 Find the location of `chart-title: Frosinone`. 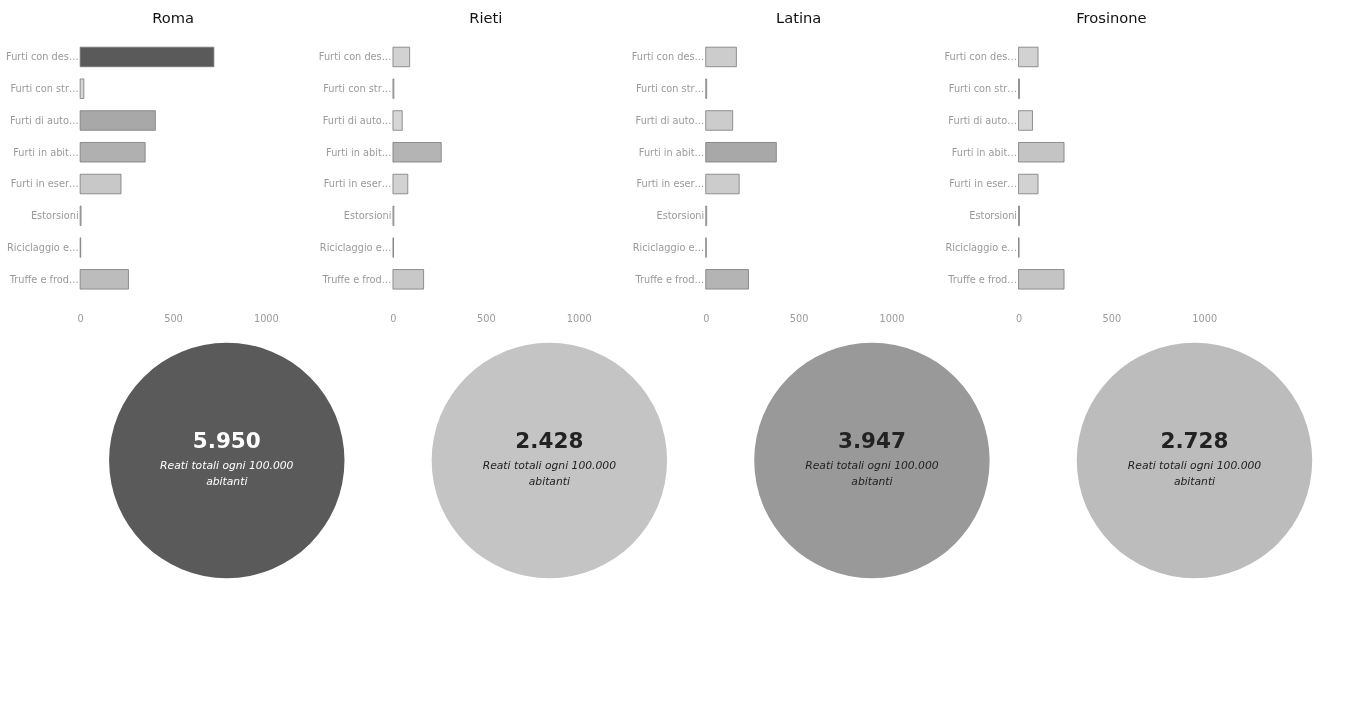

chart-title: Frosinone is located at coordinates (1111, 18).